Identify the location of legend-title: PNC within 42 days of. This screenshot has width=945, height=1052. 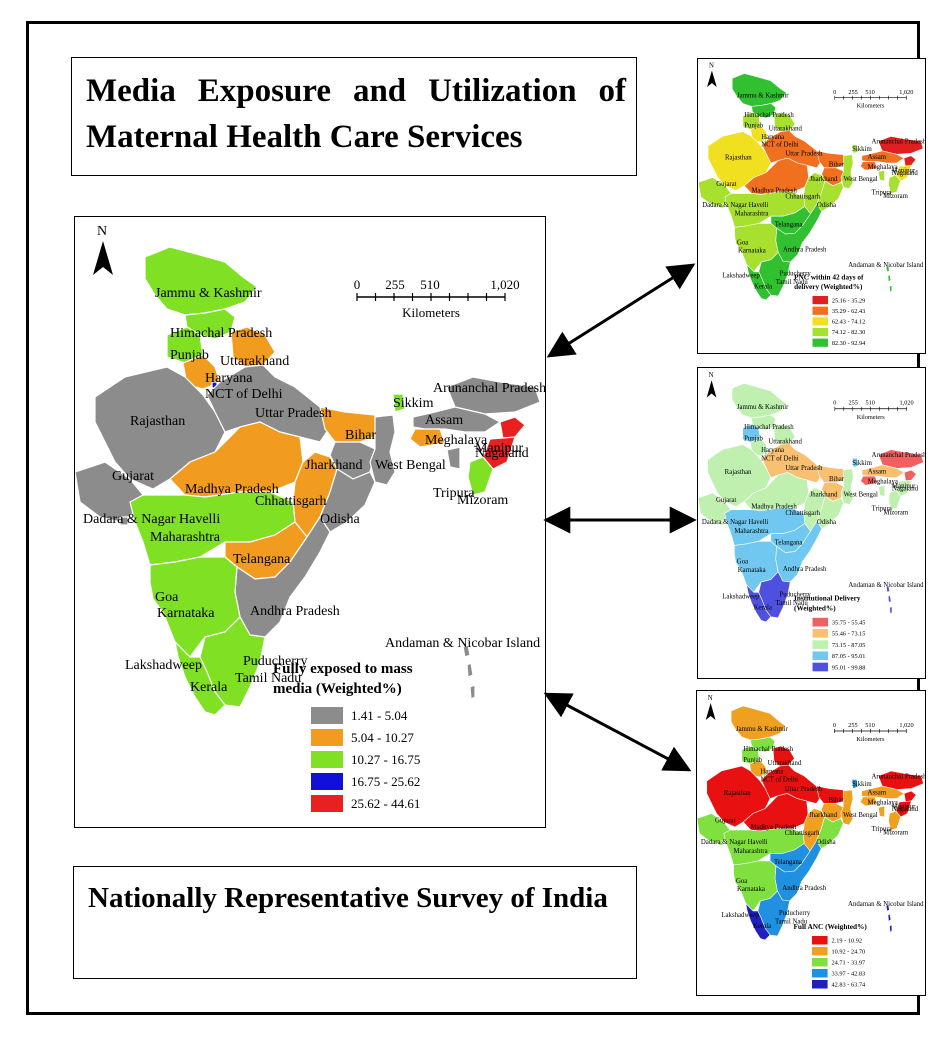
(829, 278).